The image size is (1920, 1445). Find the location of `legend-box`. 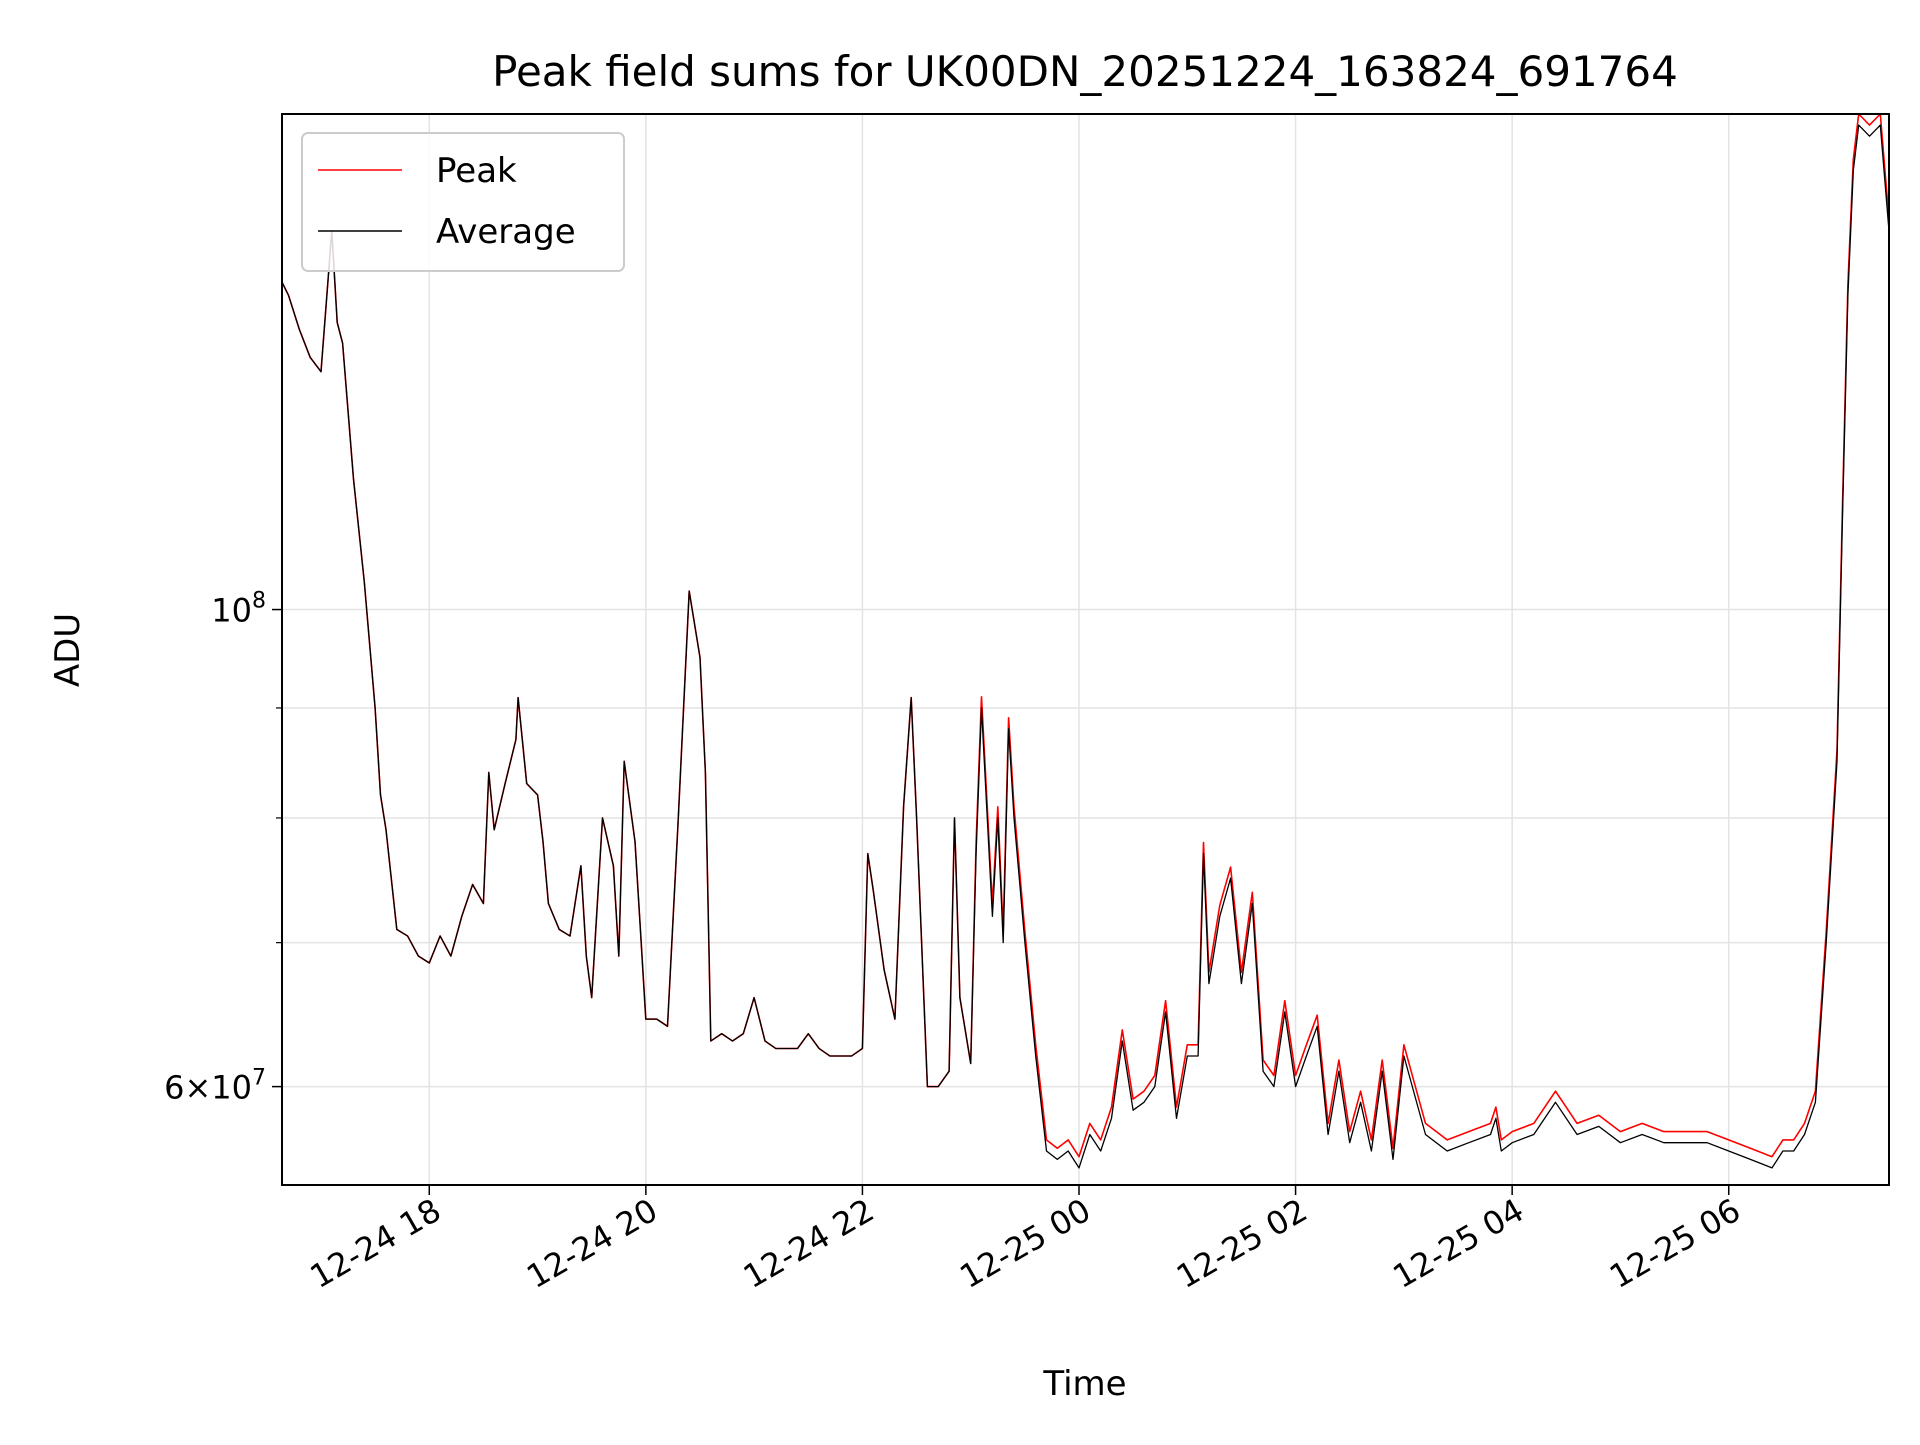

legend-box is located at coordinates (463, 202).